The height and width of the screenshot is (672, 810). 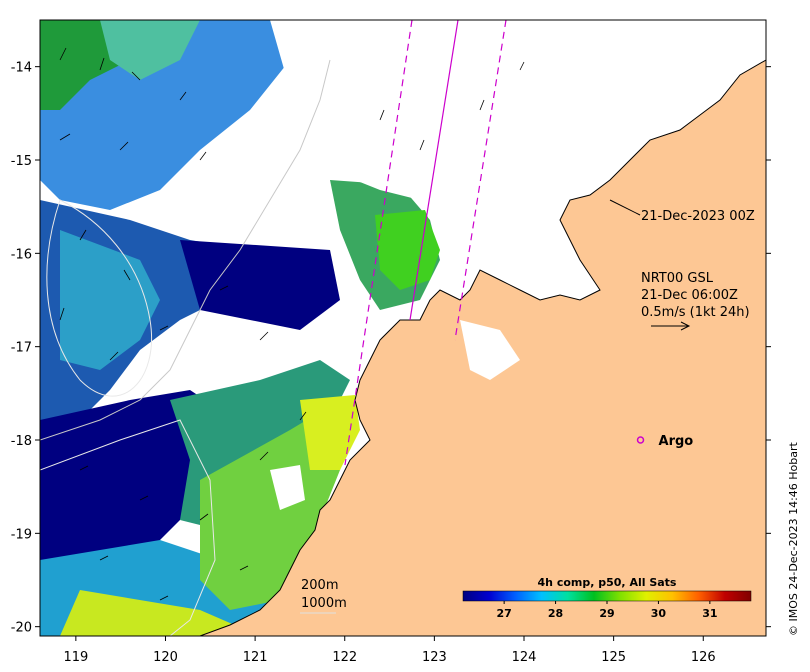 What do you see at coordinates (677, 278) in the screenshot?
I see `current-product-label: NRT00 GSL` at bounding box center [677, 278].